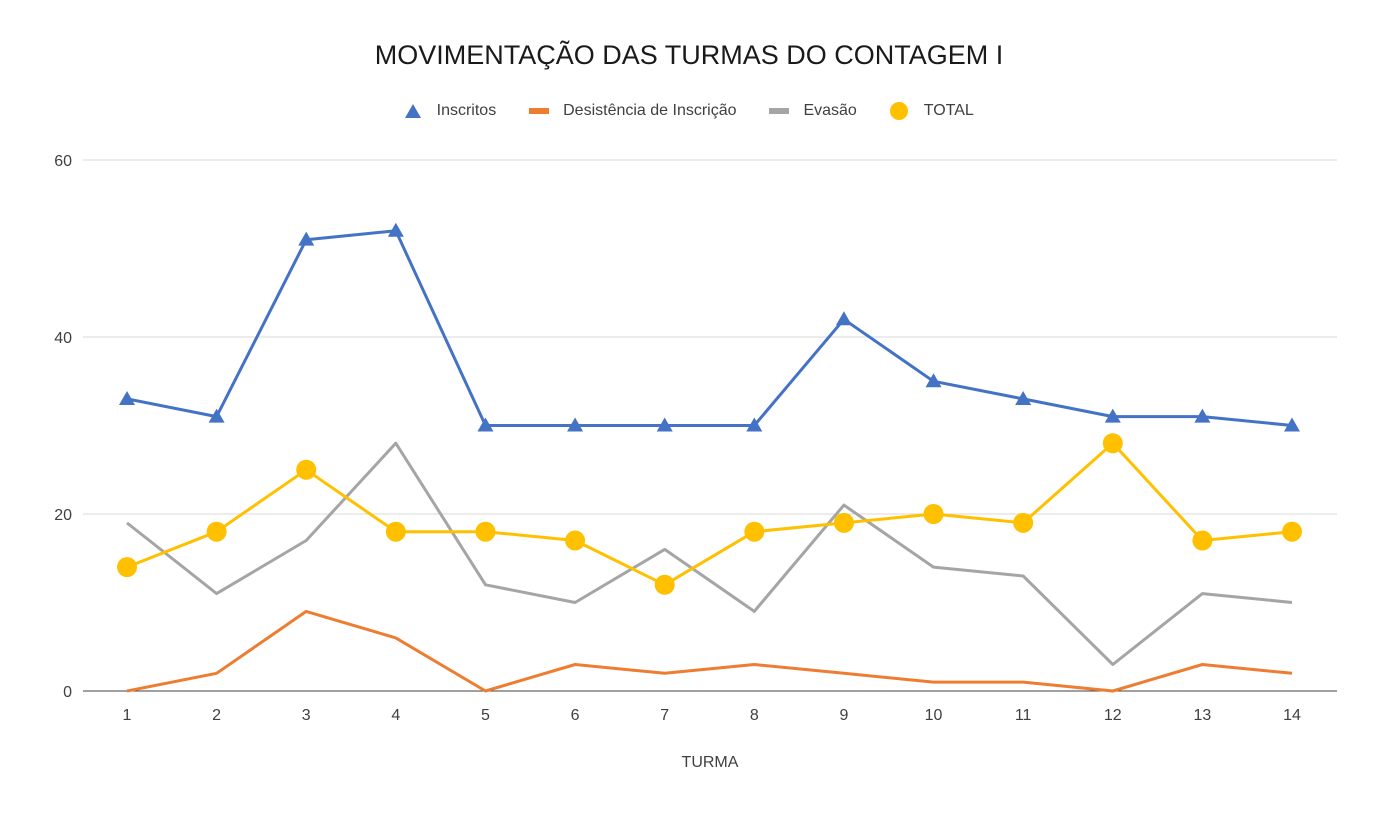 This screenshot has height=815, width=1378. Describe the element at coordinates (413, 110) in the screenshot. I see `triangle-marker-icon` at that location.